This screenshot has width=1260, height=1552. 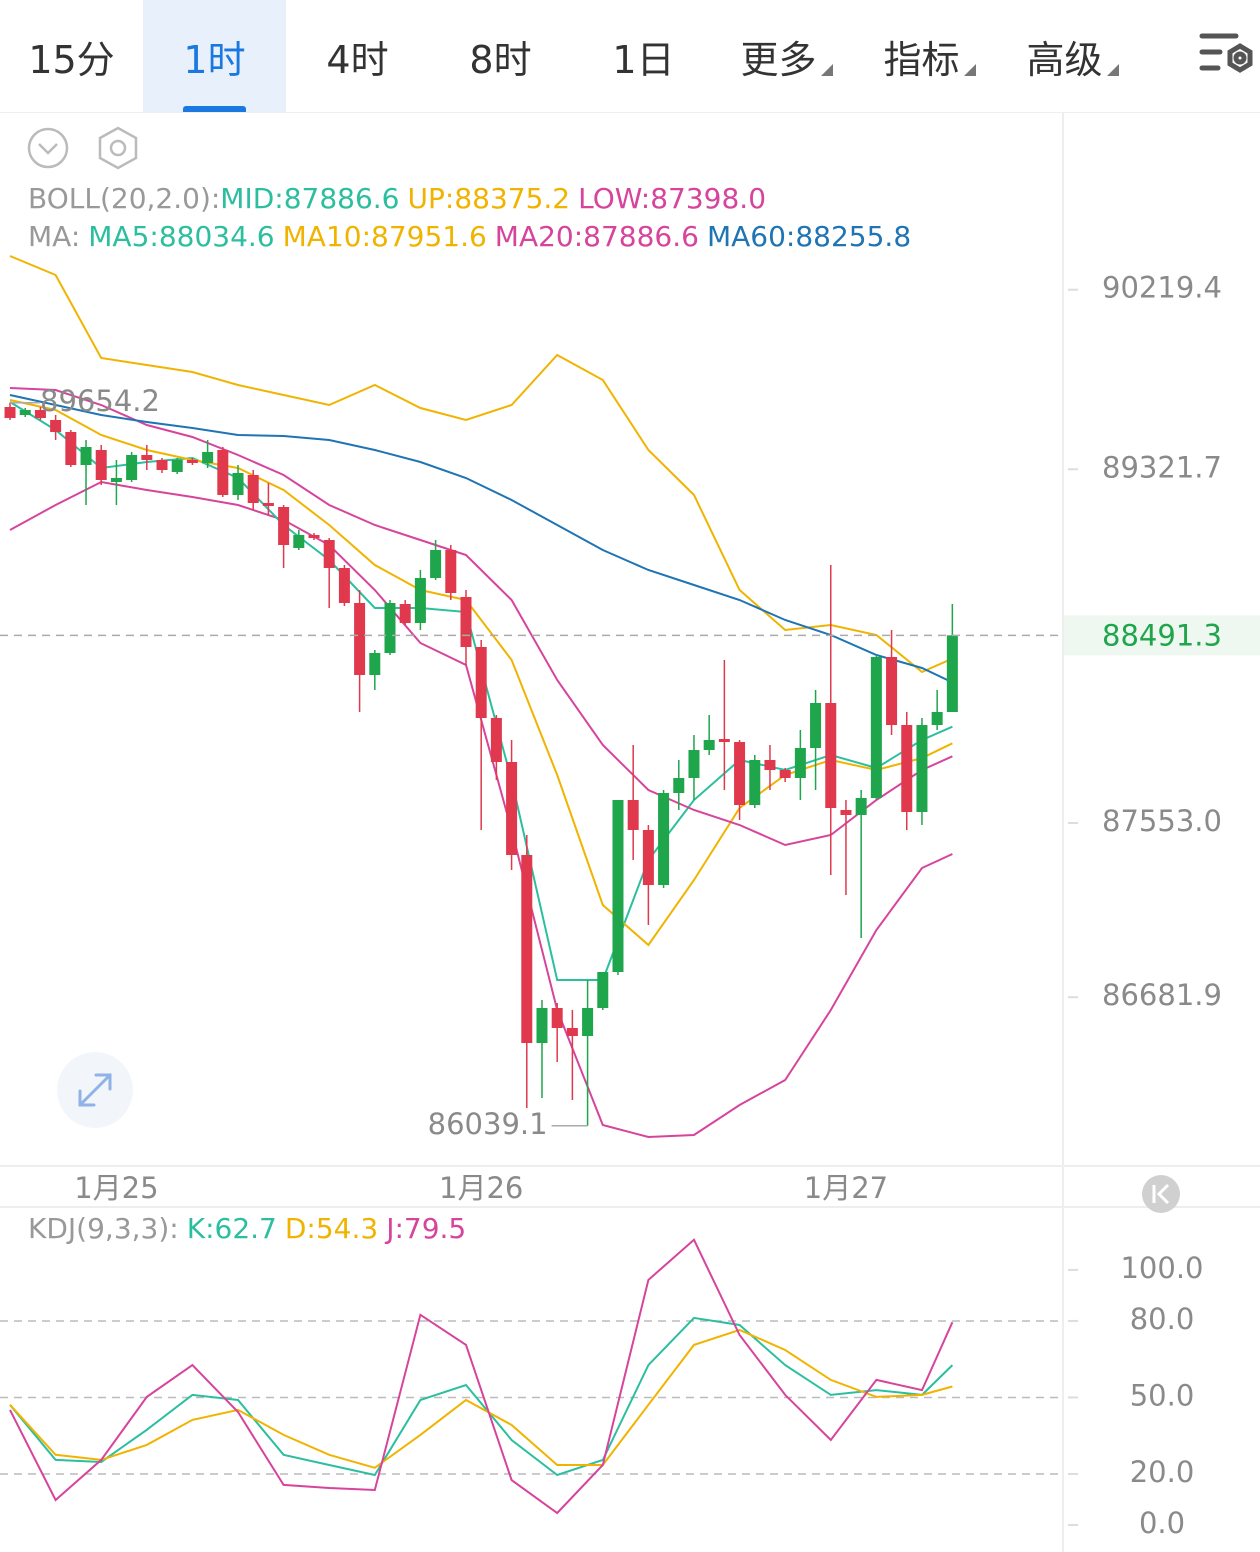 What do you see at coordinates (1162, 1523) in the screenshot?
I see `y-tick-label: 0.0` at bounding box center [1162, 1523].